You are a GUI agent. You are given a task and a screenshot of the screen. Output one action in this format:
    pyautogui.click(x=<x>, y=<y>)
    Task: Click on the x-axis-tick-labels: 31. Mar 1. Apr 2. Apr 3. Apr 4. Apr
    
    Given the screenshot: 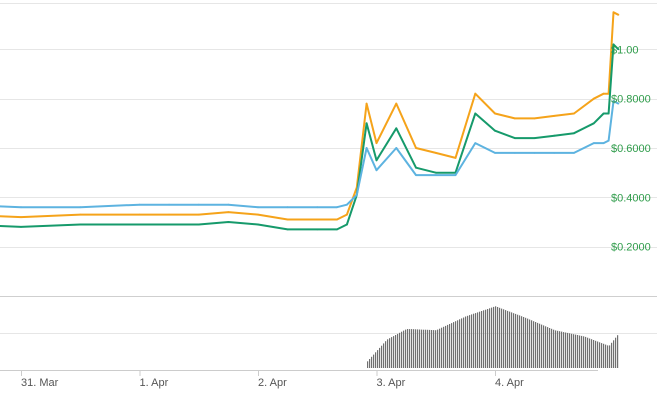 What is the action you would take?
    pyautogui.click(x=272, y=379)
    